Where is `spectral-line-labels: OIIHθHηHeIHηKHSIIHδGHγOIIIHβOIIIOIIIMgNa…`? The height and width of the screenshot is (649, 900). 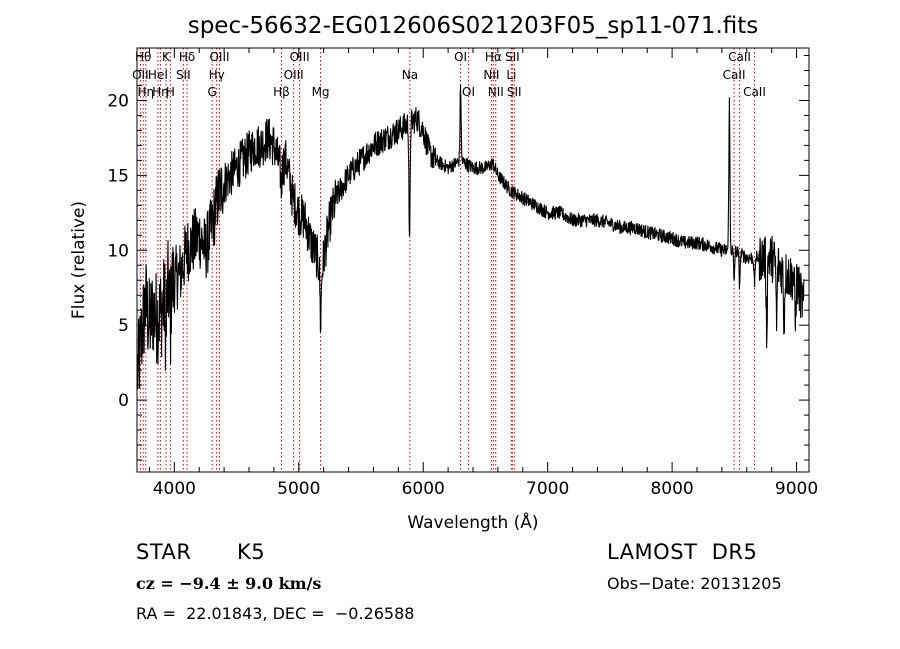
spectral-line-labels: OIIHθHηHeIHηKHSIIHδGHγOIIIHβOIIIOIIIMgNa… is located at coordinates (449, 74).